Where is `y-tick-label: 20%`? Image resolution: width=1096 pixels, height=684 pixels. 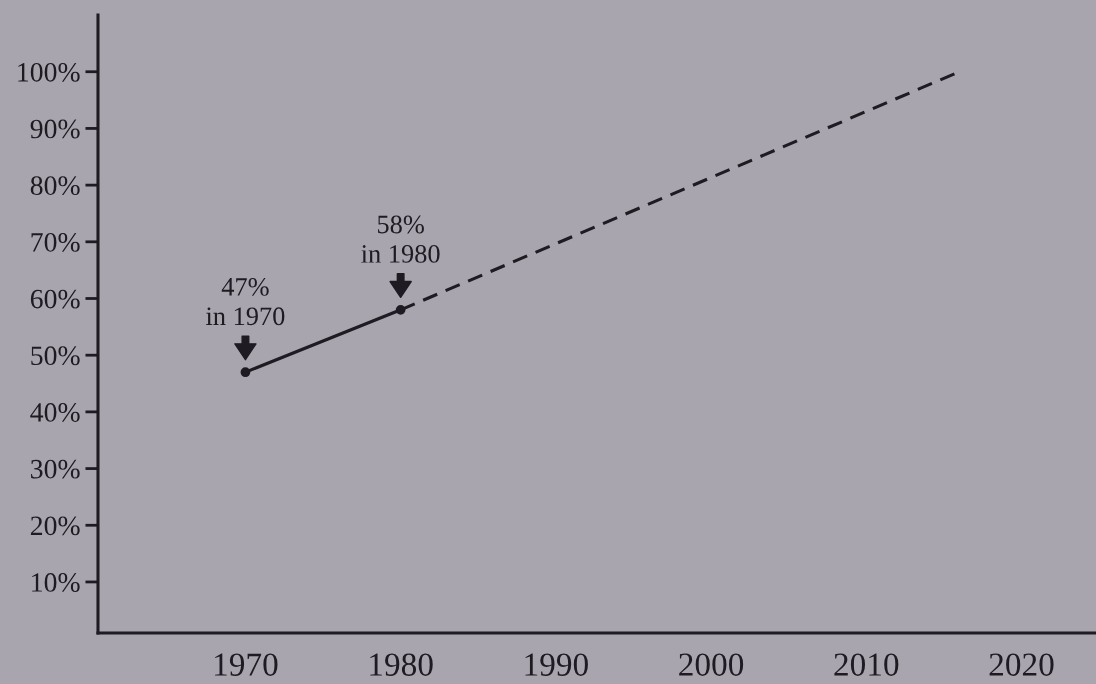 y-tick-label: 20% is located at coordinates (55, 526).